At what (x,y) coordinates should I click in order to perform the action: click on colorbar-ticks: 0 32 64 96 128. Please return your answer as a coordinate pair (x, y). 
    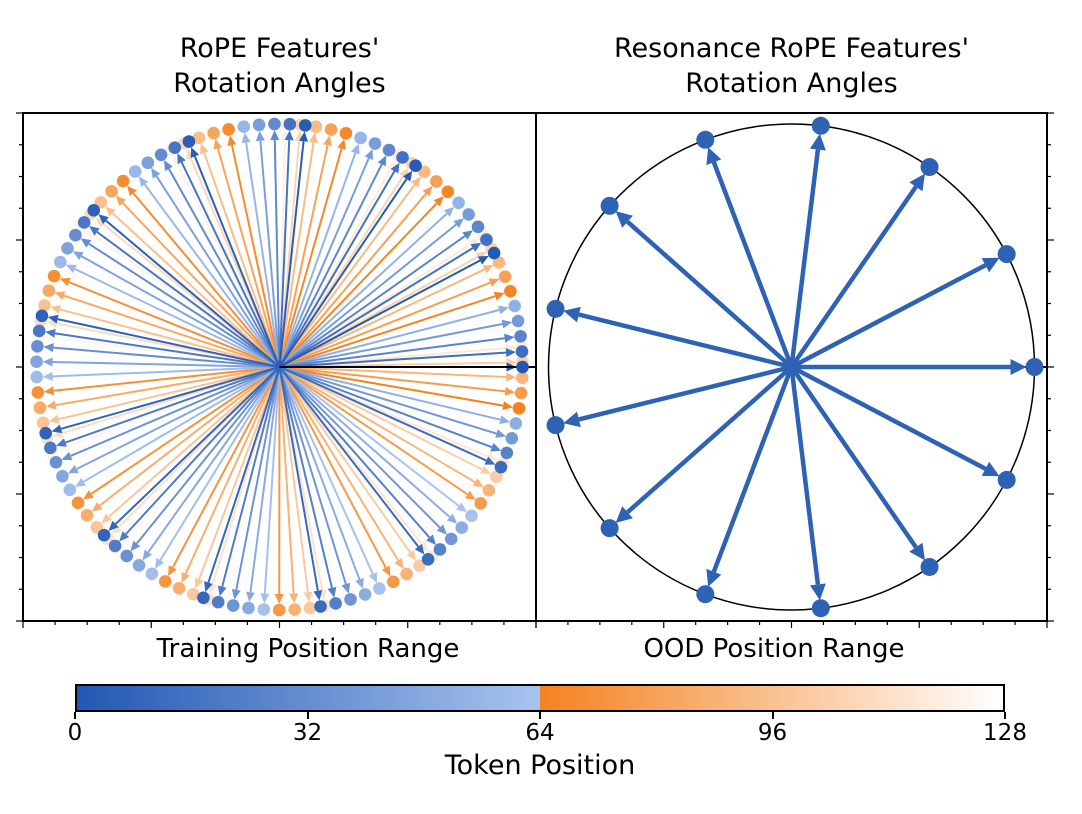
    Looking at the image, I should click on (547, 733).